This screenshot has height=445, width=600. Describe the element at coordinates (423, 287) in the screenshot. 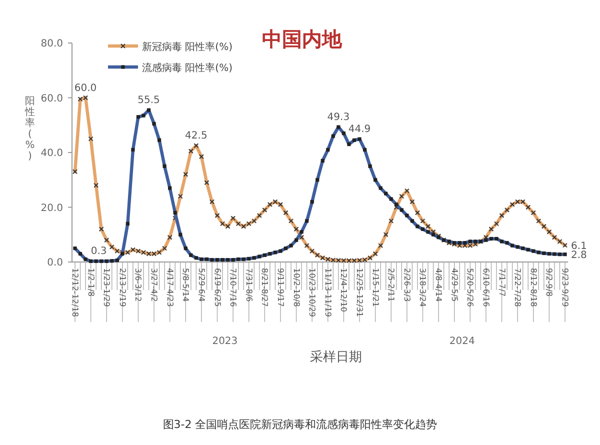

I see `x-tick-label: 3/18-3/24` at that location.